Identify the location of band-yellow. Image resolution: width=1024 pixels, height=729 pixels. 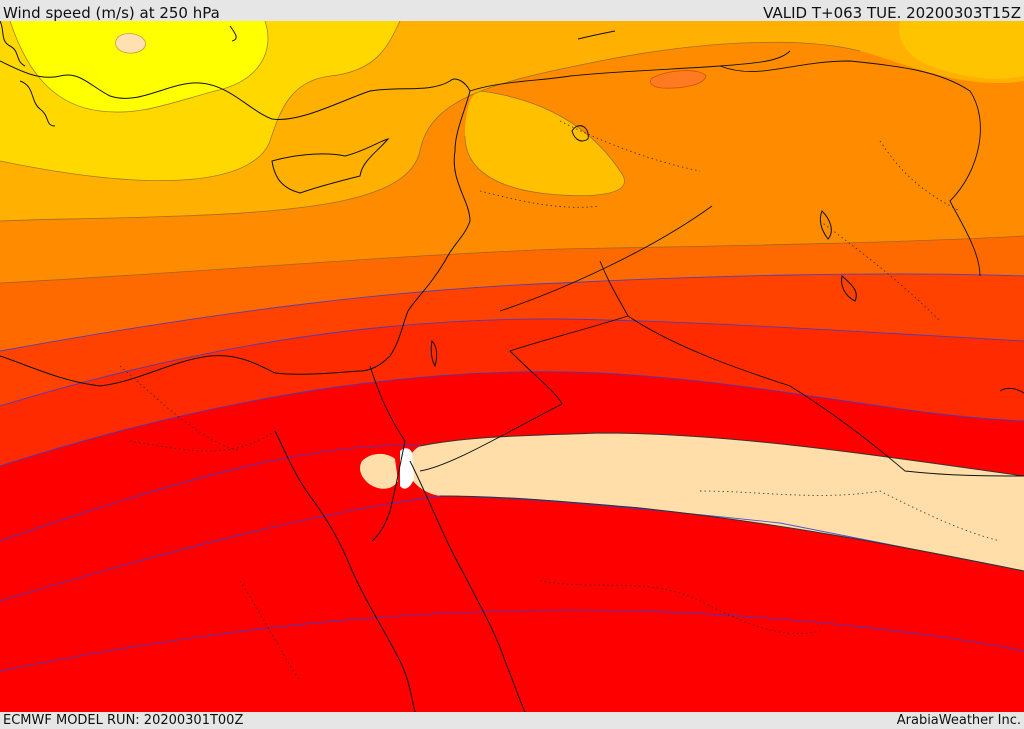
(139, 67).